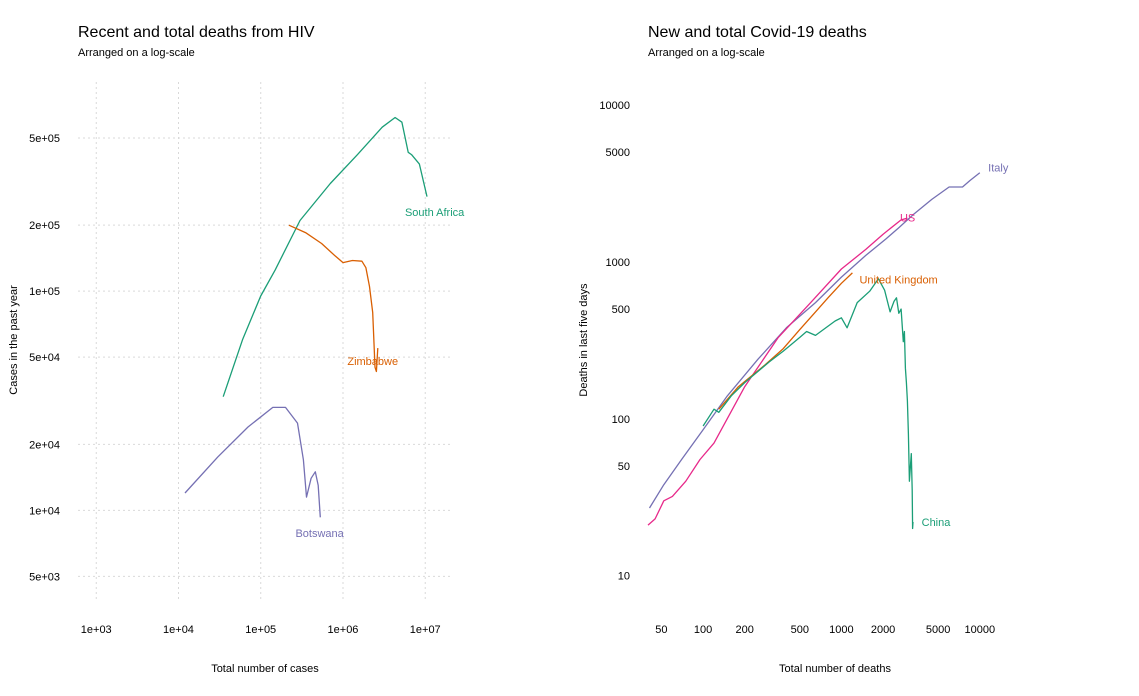 The width and height of the screenshot is (1139, 696). Describe the element at coordinates (425, 630) in the screenshot. I see `x-tick-label: 1e+07` at that location.